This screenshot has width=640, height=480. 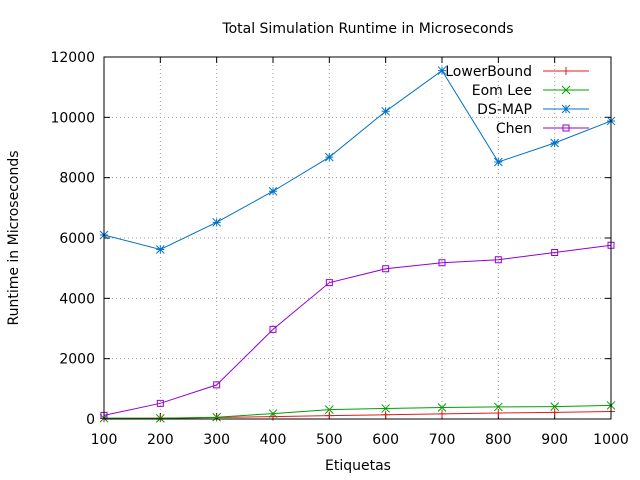 What do you see at coordinates (517, 100) in the screenshot?
I see `legend: LowerBound Eom Lee DS-MAP Chen` at bounding box center [517, 100].